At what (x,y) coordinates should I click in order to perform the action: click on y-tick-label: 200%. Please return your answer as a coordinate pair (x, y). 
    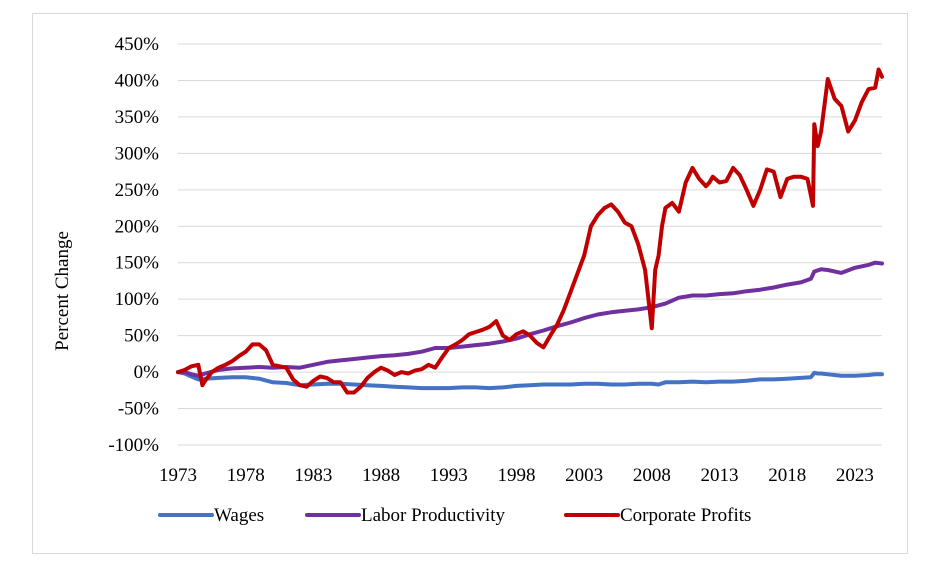
    Looking at the image, I should click on (137, 226).